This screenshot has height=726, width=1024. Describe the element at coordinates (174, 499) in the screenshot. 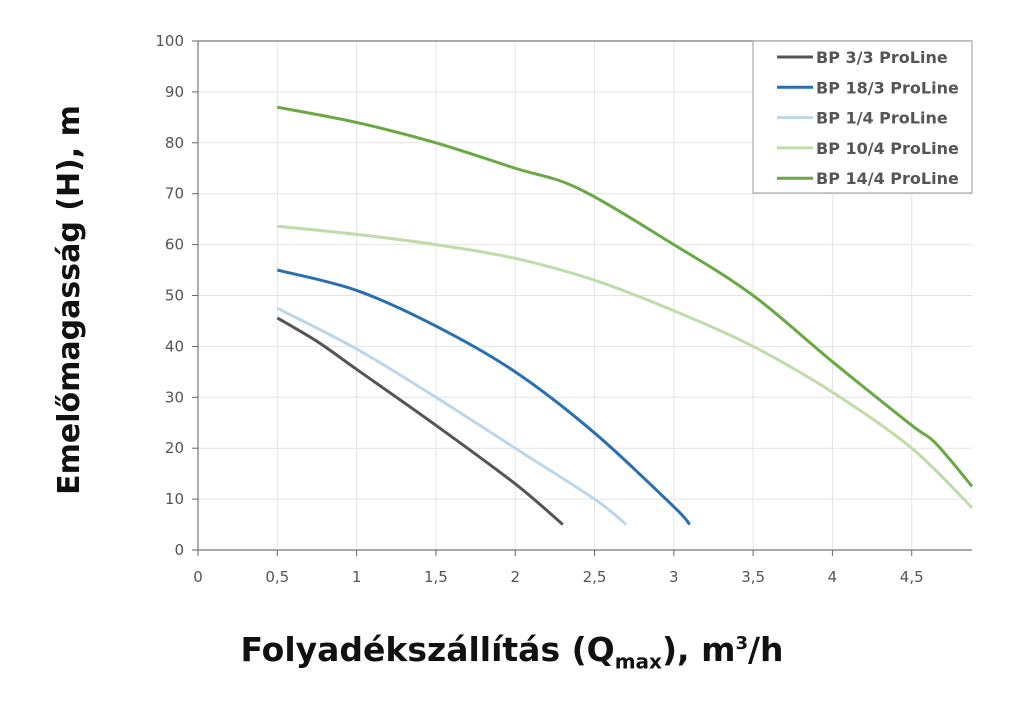

I see `y-tick-label: 10` at that location.